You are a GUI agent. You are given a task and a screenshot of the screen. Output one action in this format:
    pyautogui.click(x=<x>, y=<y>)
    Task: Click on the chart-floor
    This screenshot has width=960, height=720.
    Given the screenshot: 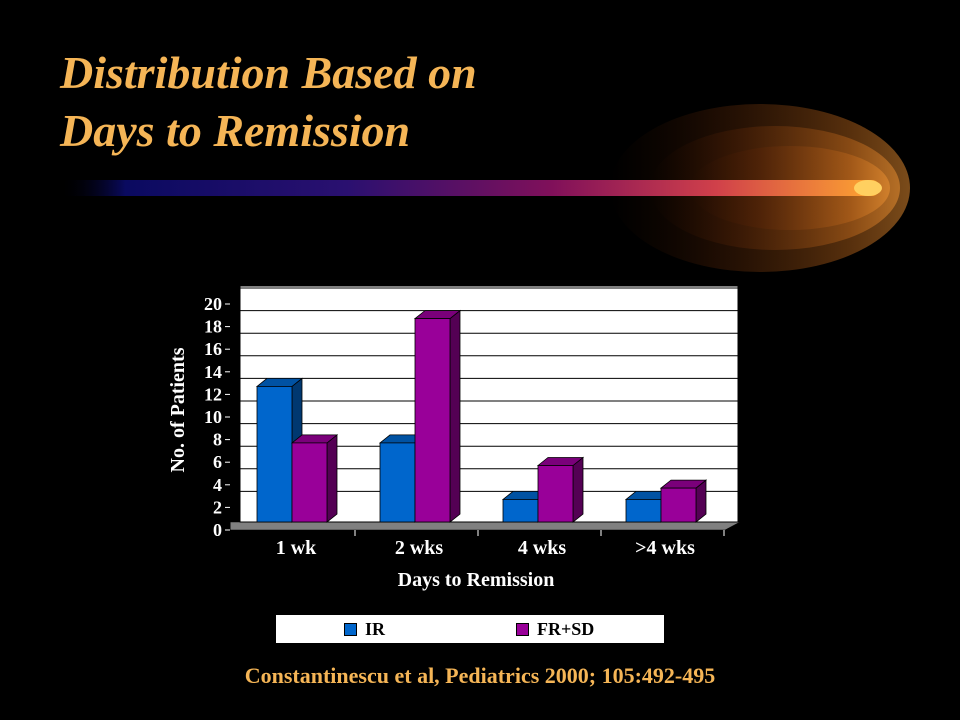 What is the action you would take?
    pyautogui.click(x=485, y=526)
    